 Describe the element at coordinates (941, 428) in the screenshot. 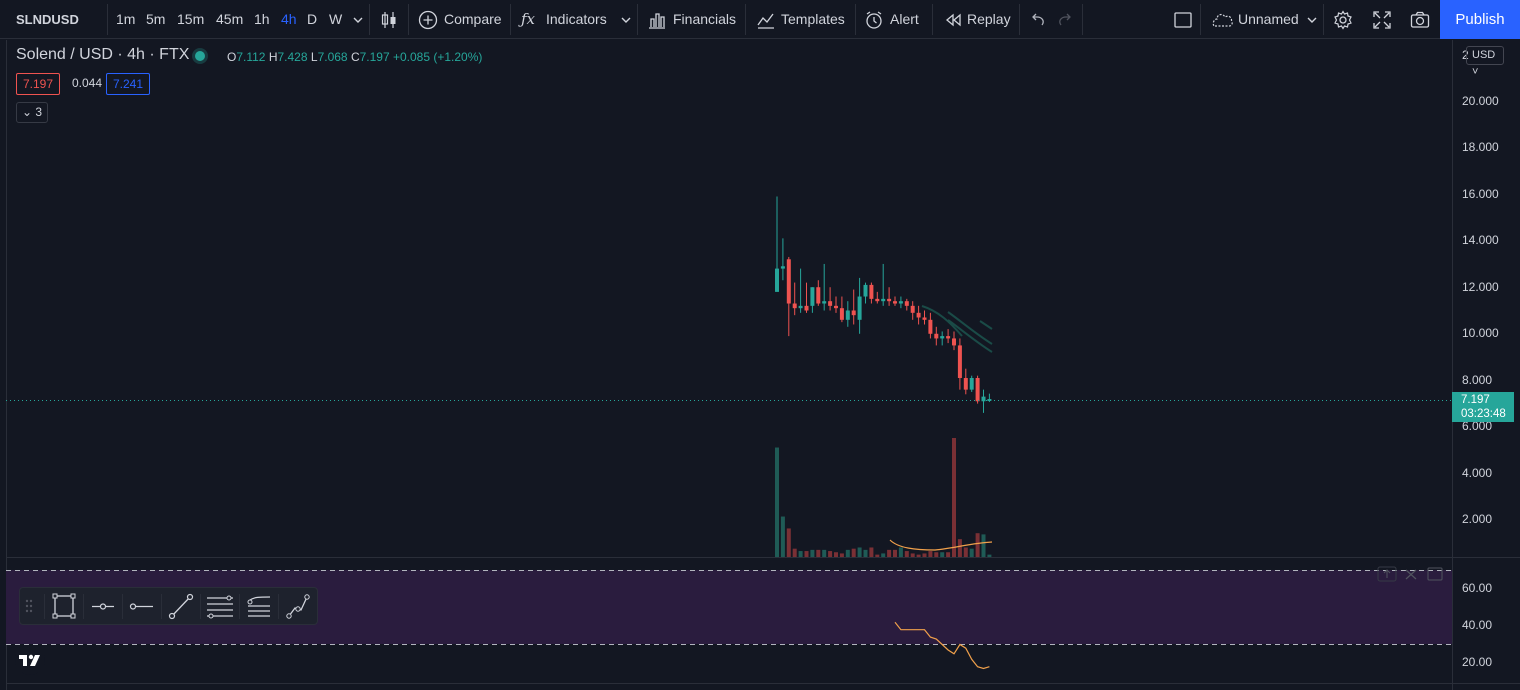

I see `moving-average-lines` at that location.